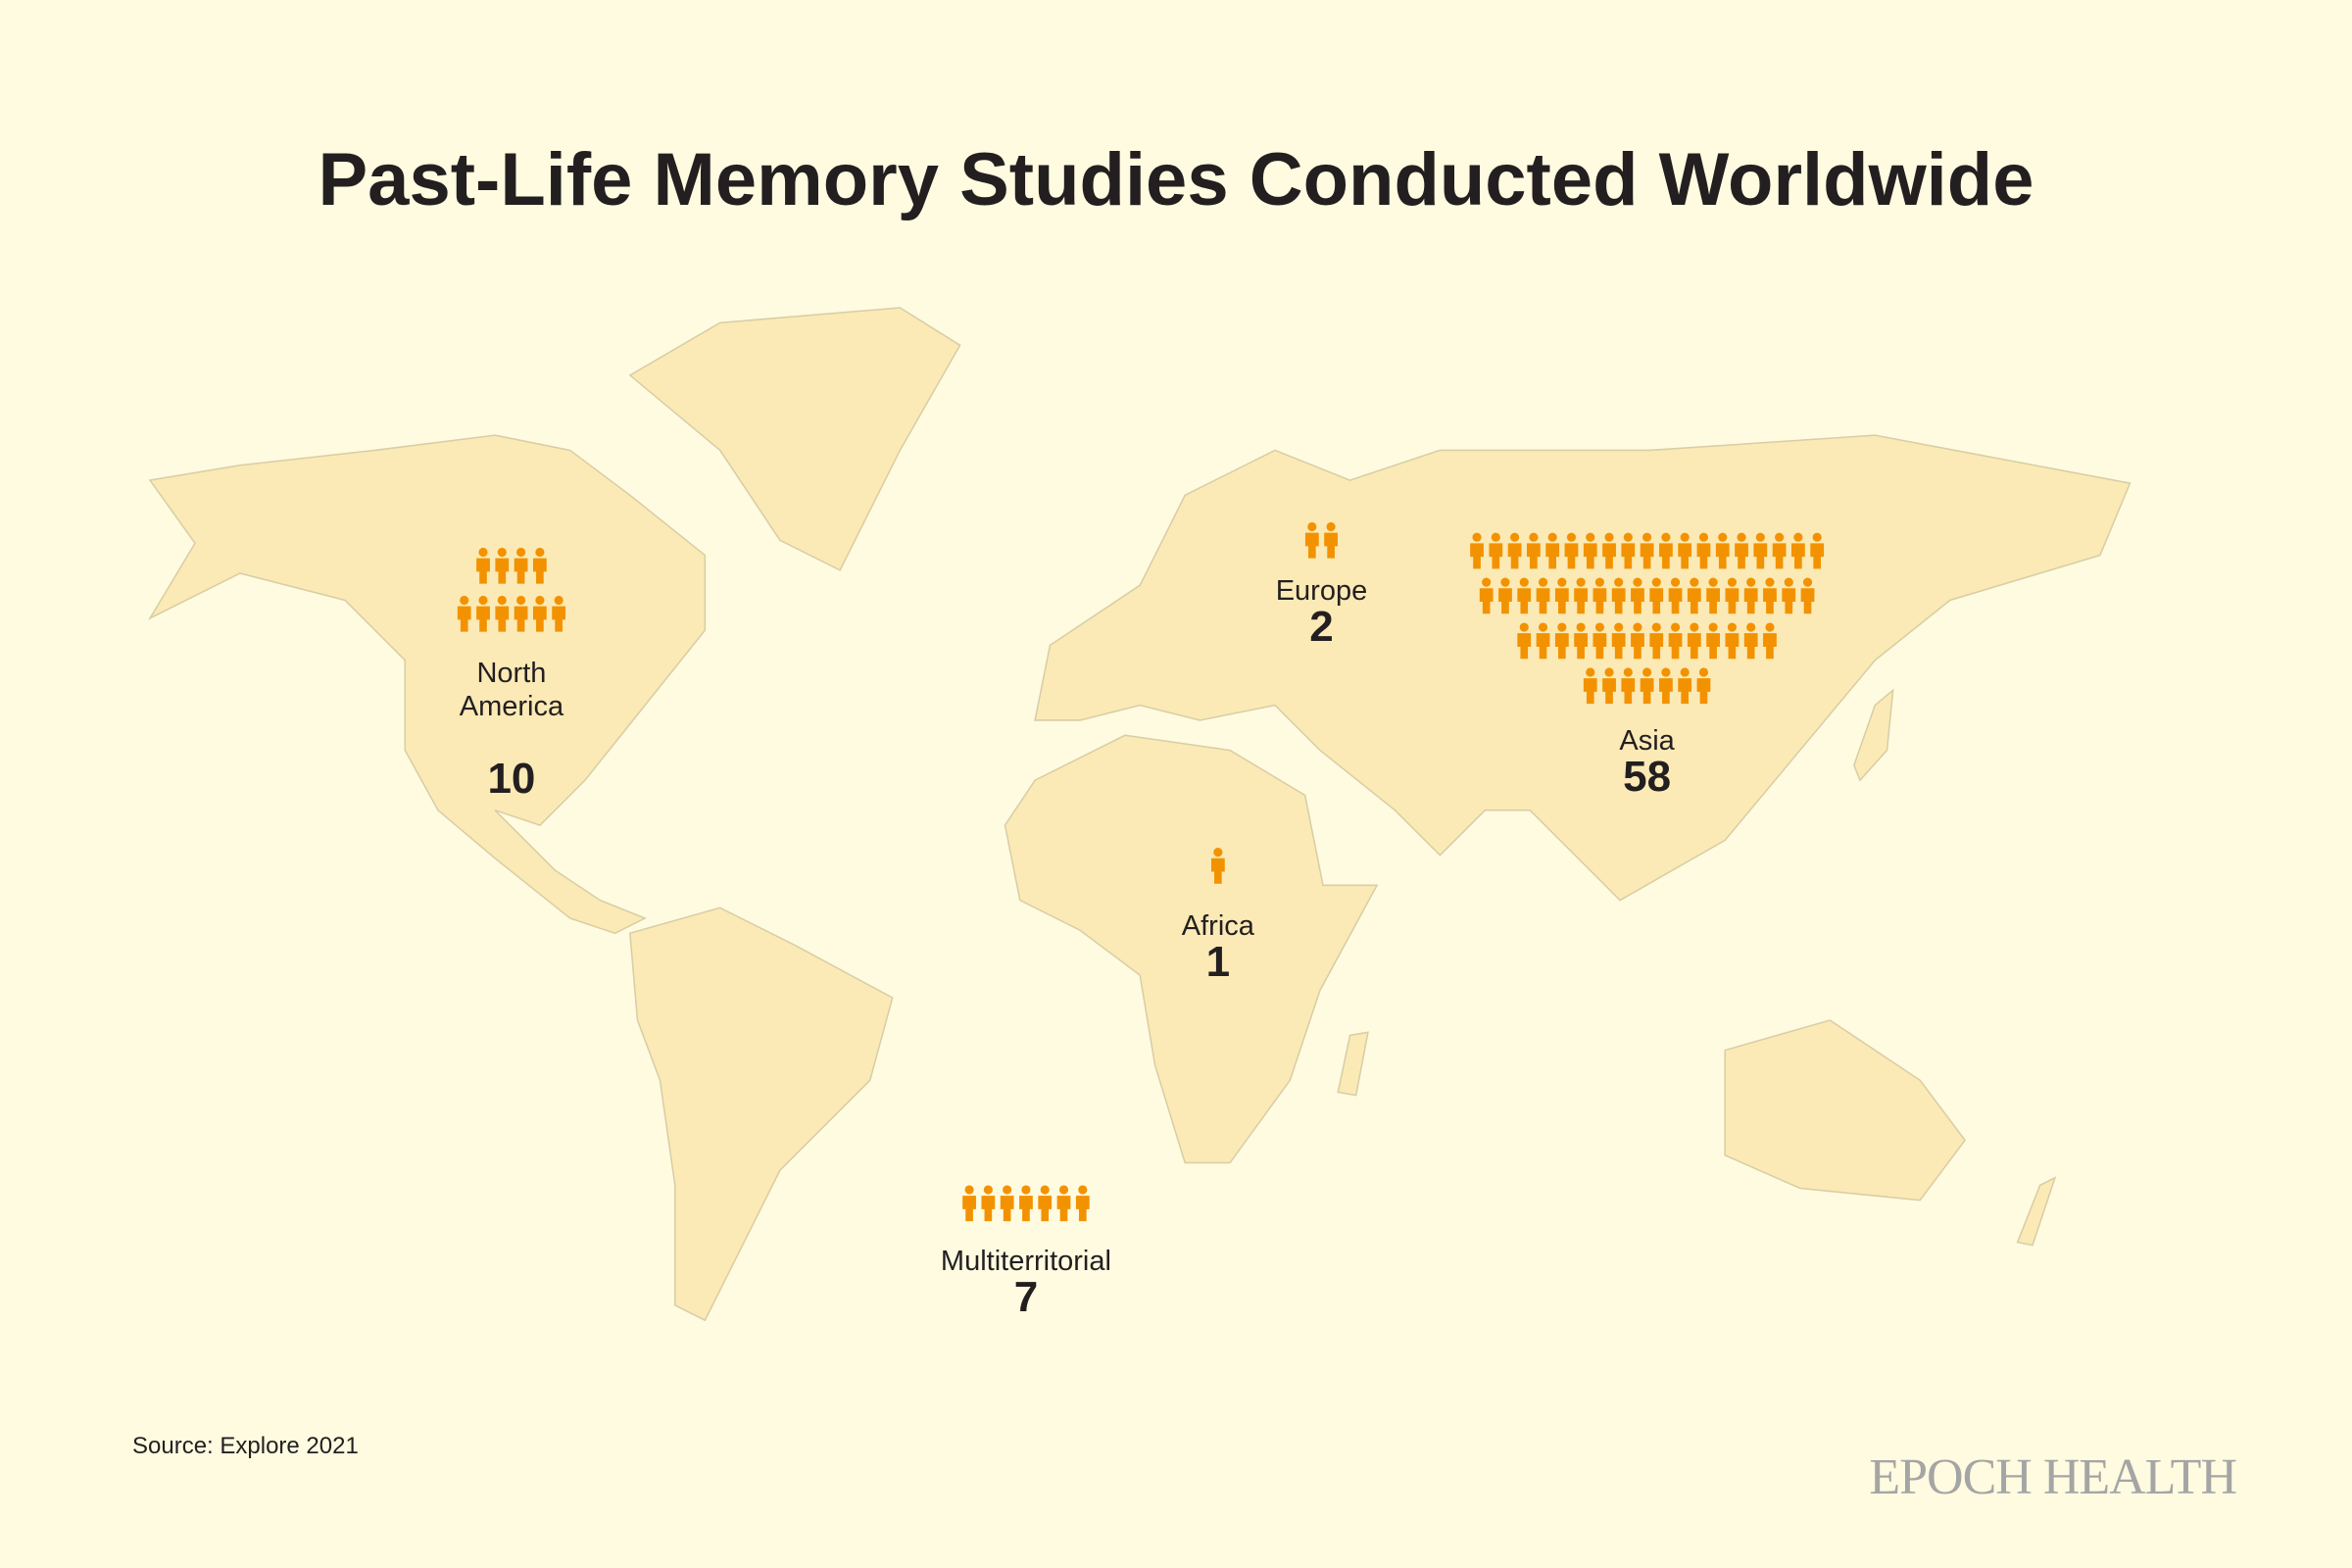 This screenshot has height=1568, width=2352. What do you see at coordinates (1321, 591) in the screenshot?
I see `region-name: Europe` at bounding box center [1321, 591].